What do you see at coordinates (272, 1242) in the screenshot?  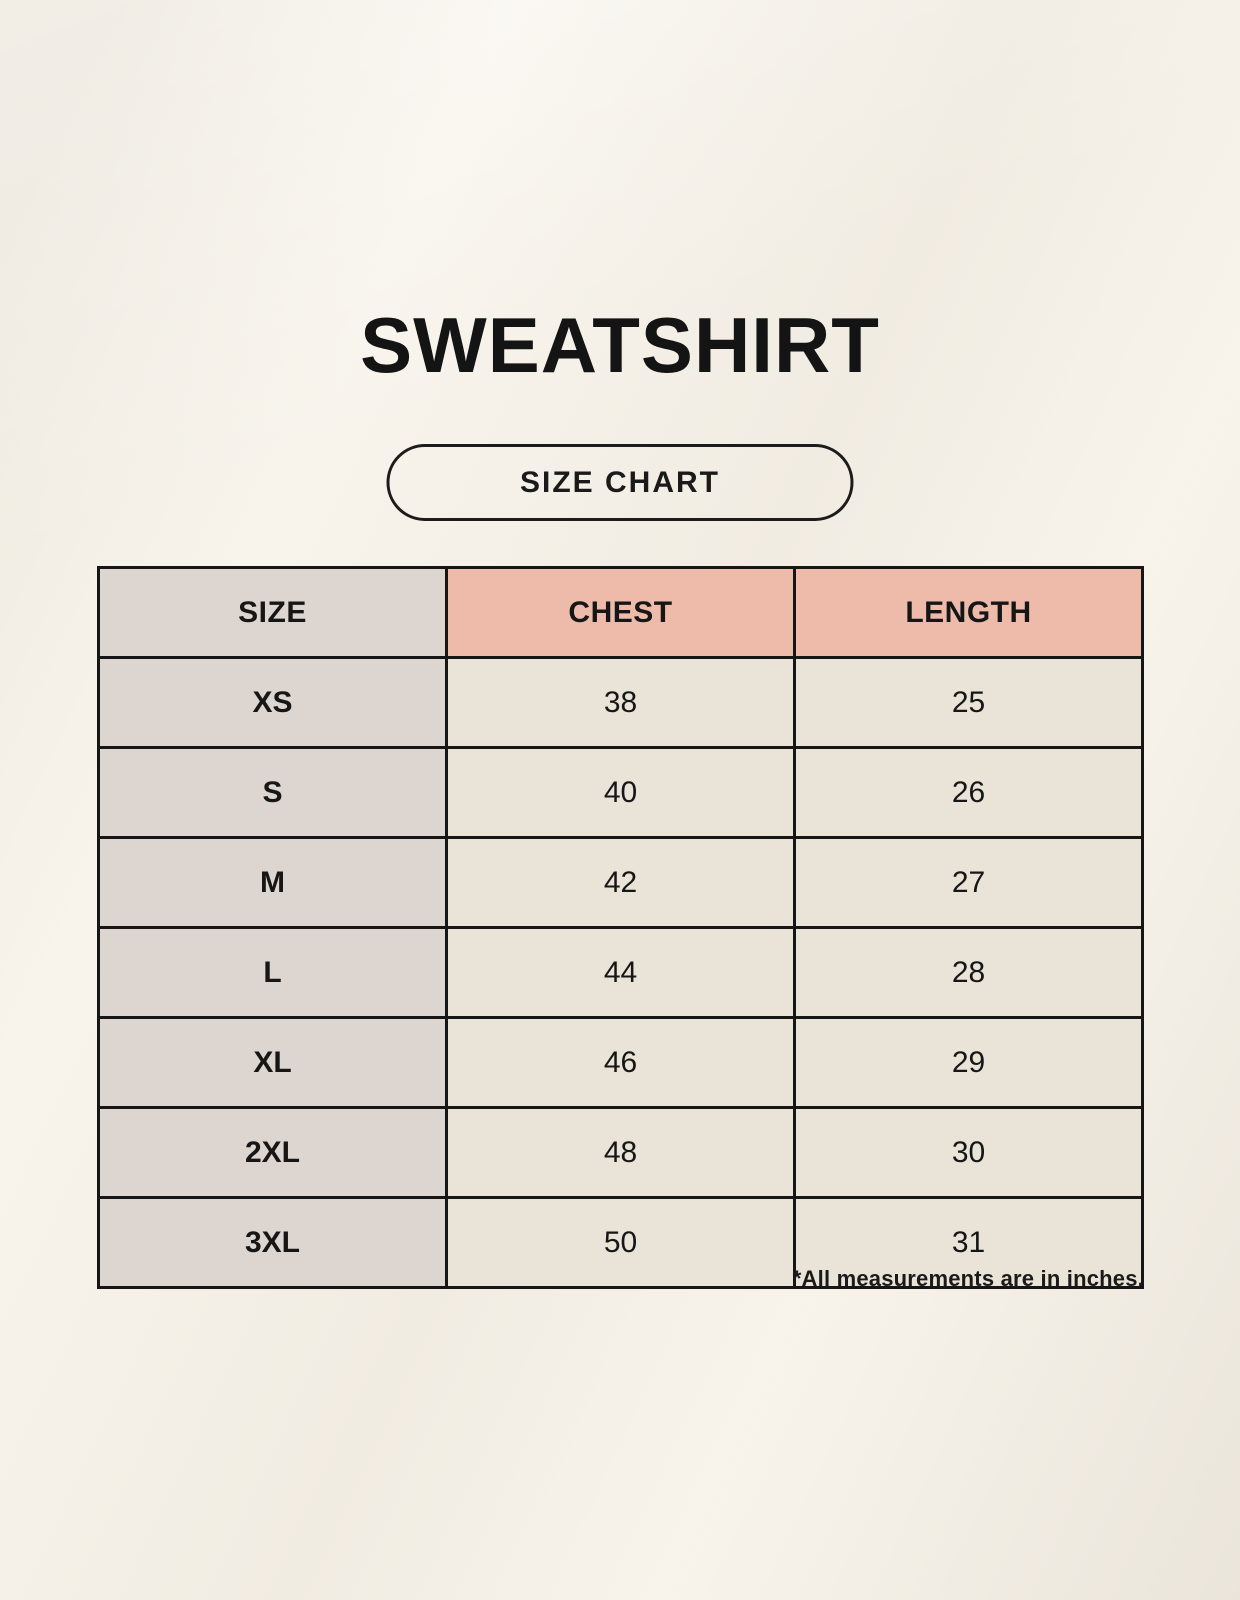 I see `size-cell: 3XL` at bounding box center [272, 1242].